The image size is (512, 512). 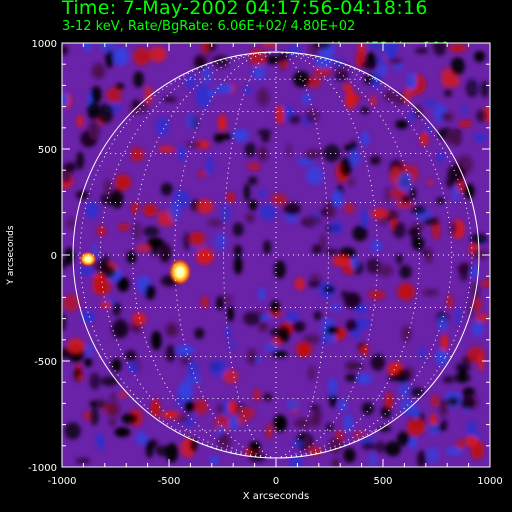 I want to click on y-axis-label: Y arcseconds, so click(x=11, y=255).